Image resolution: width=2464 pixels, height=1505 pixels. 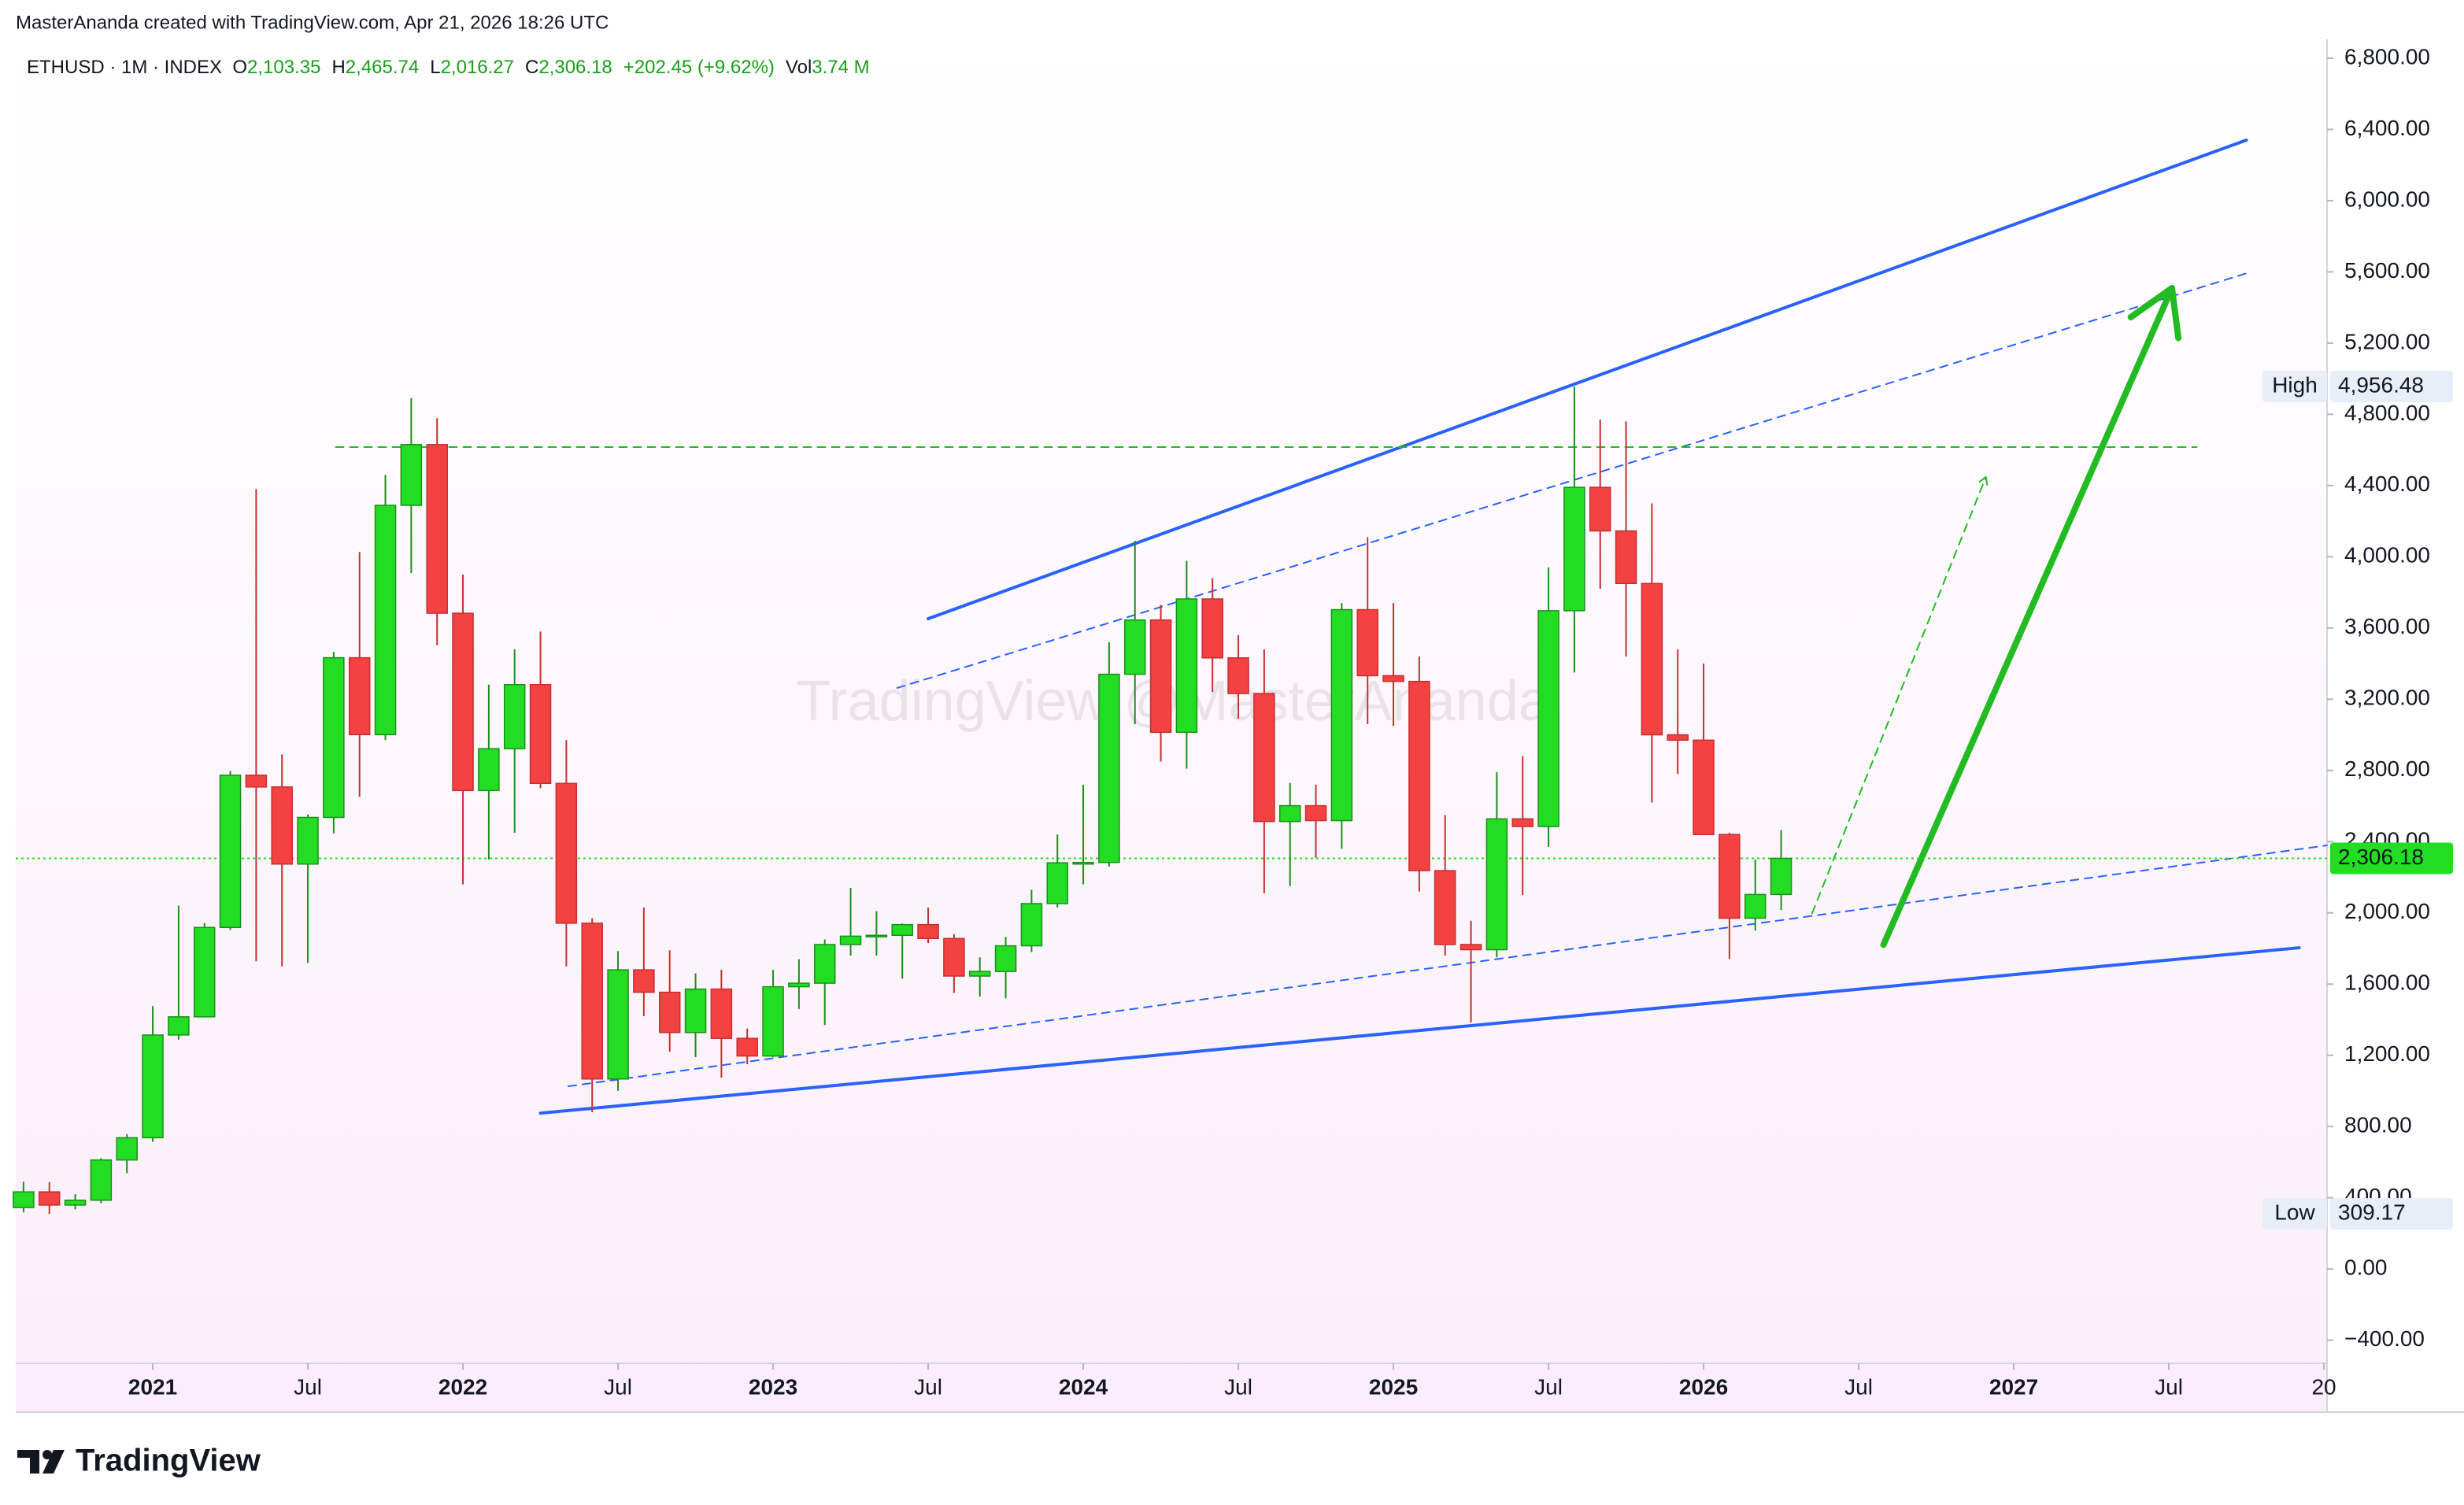 What do you see at coordinates (2387, 983) in the screenshot?
I see `y-tick-label: 1,600.00` at bounding box center [2387, 983].